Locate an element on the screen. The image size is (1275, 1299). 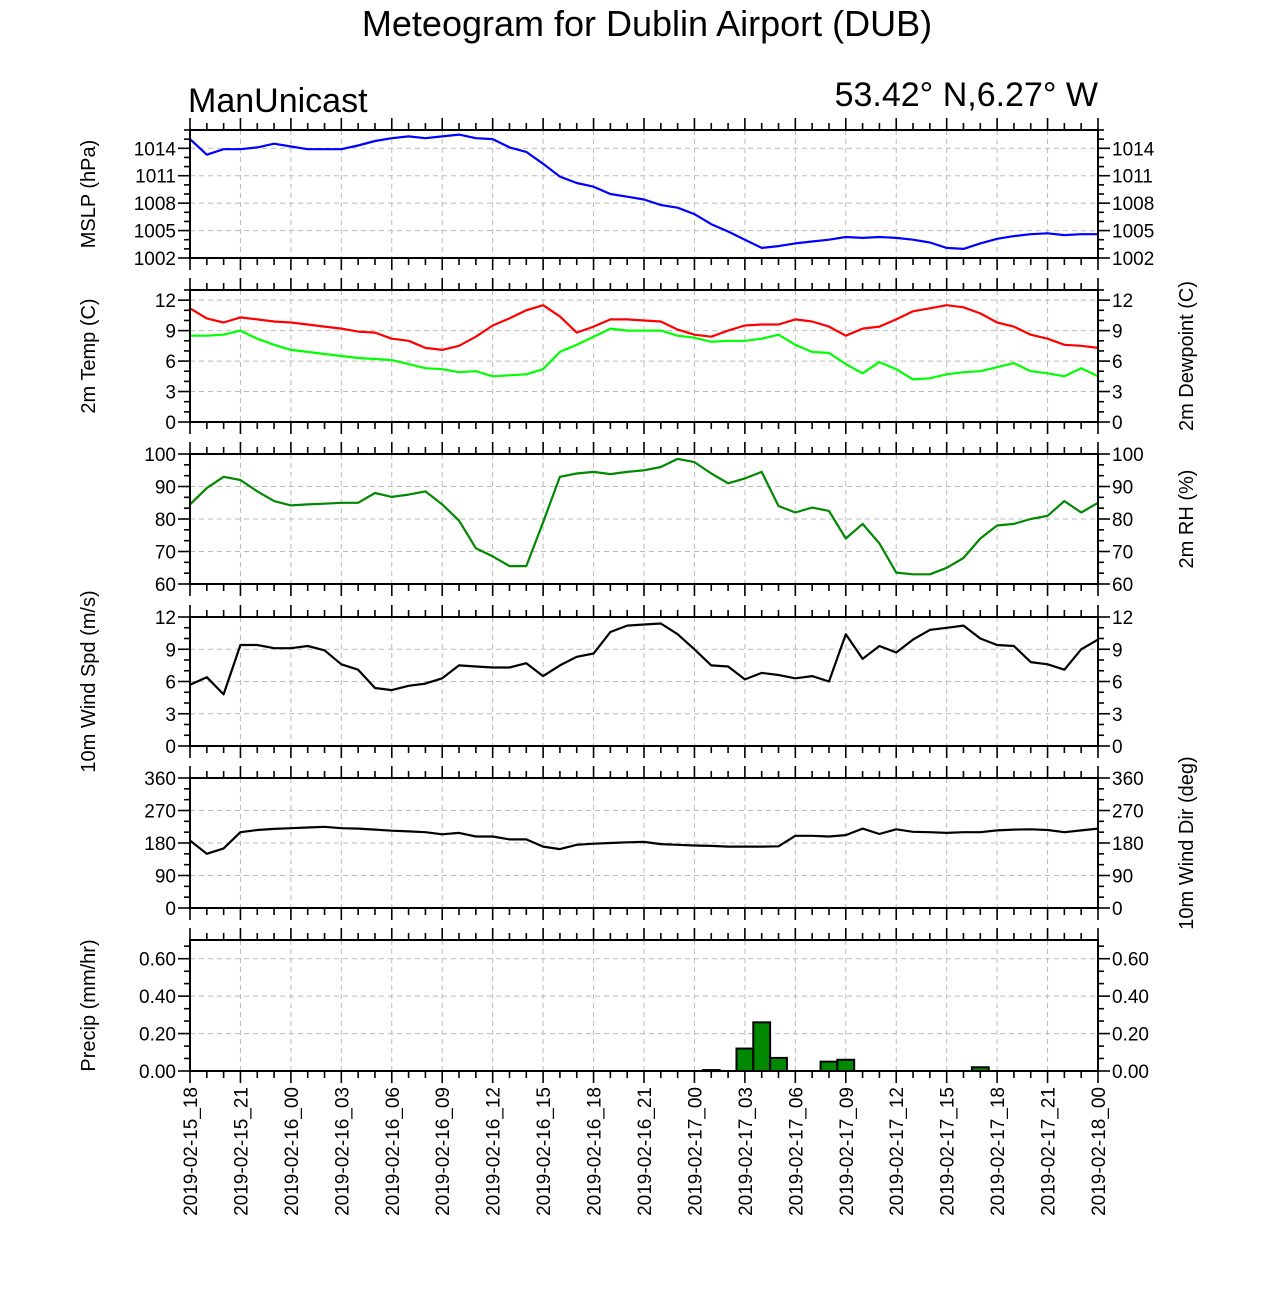
y-tick-label: 270 is located at coordinates (160, 812).